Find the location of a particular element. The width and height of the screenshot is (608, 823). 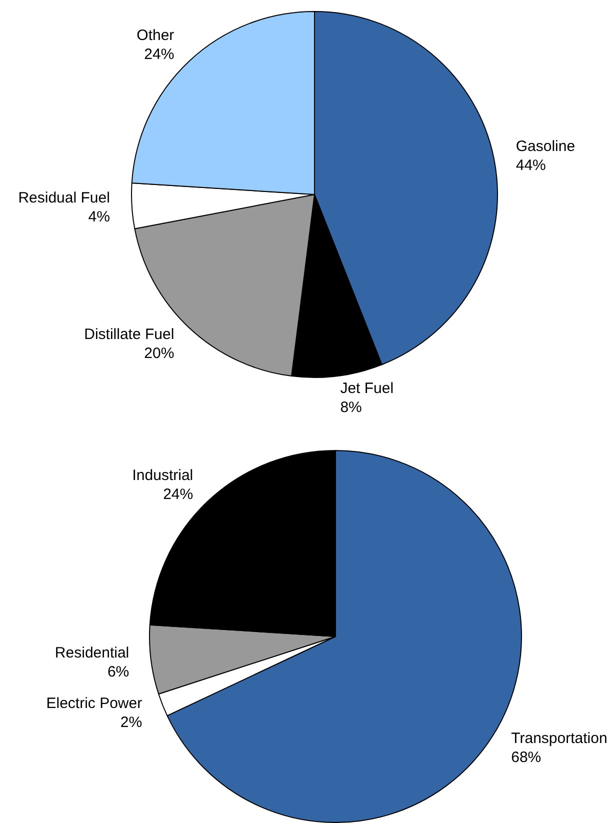

data-label: 4% is located at coordinates (99, 217).